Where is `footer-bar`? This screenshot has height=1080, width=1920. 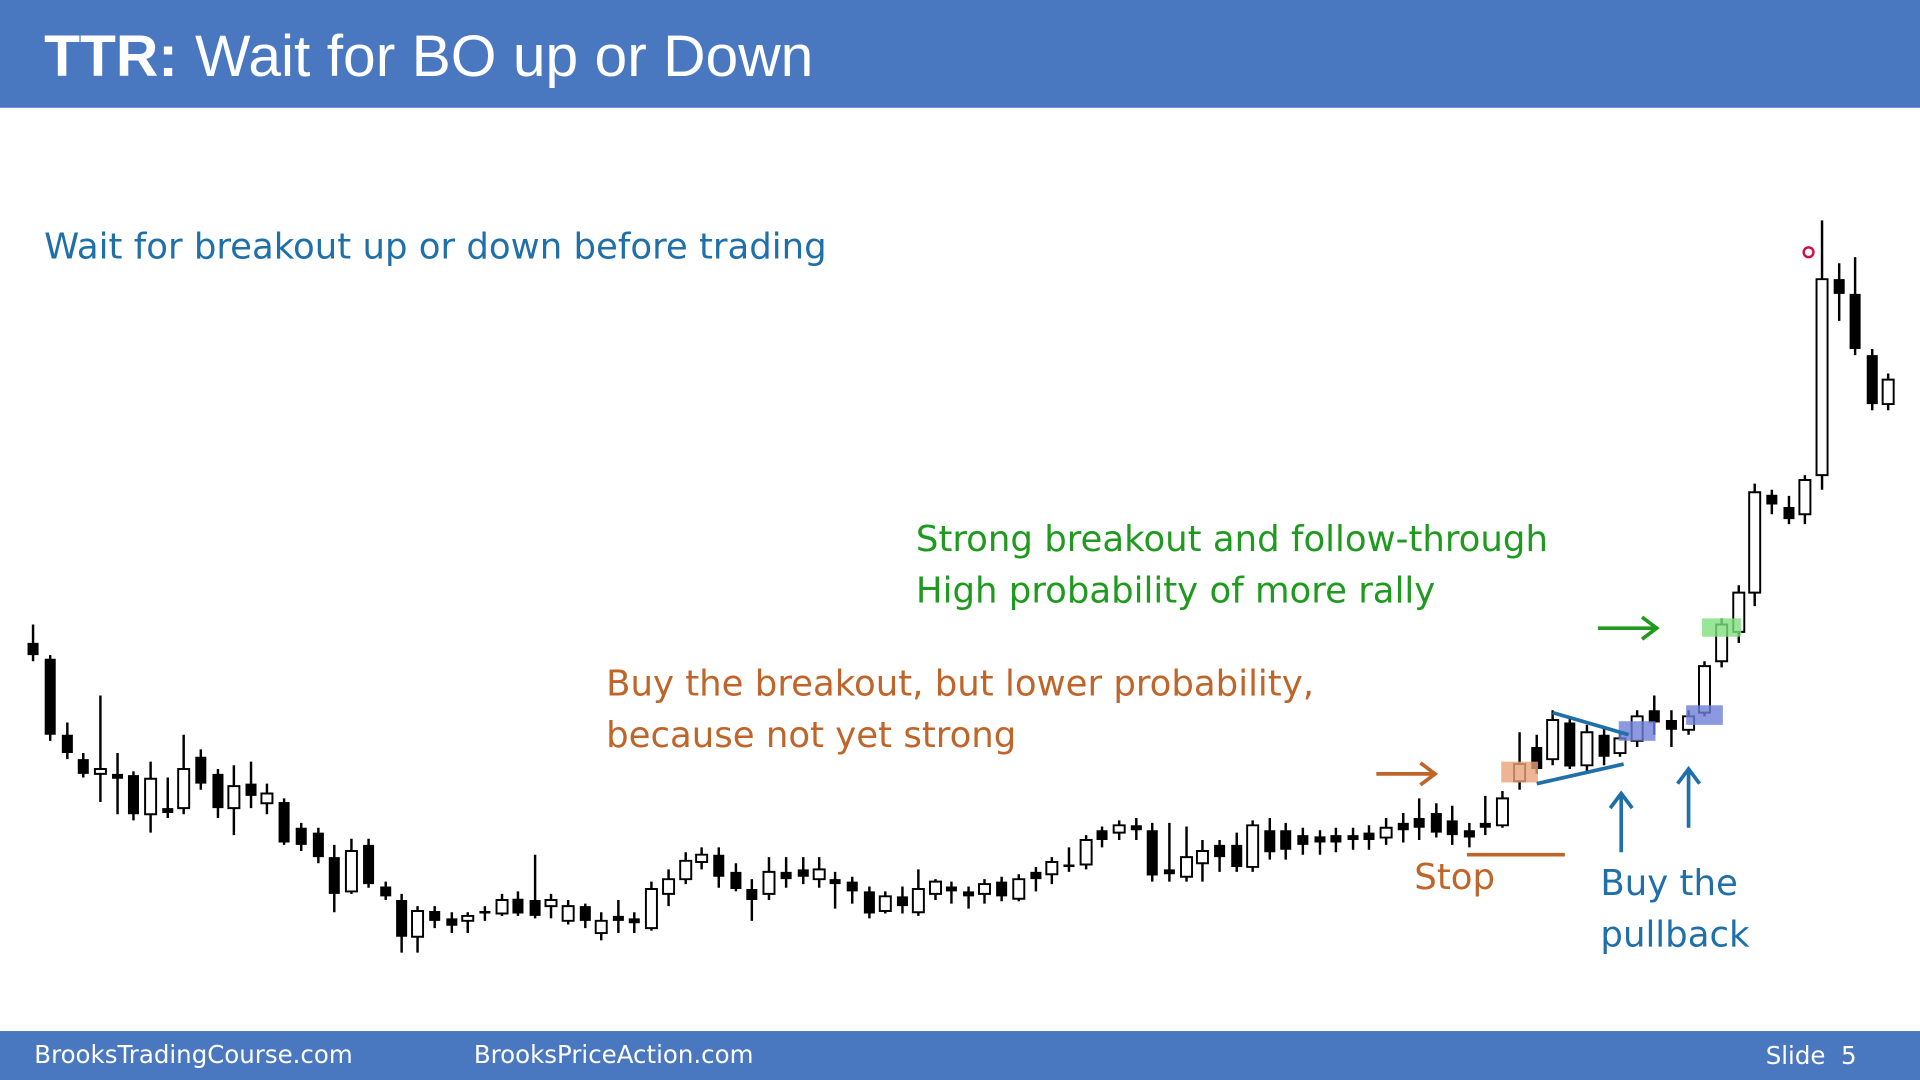 footer-bar is located at coordinates (960, 1055).